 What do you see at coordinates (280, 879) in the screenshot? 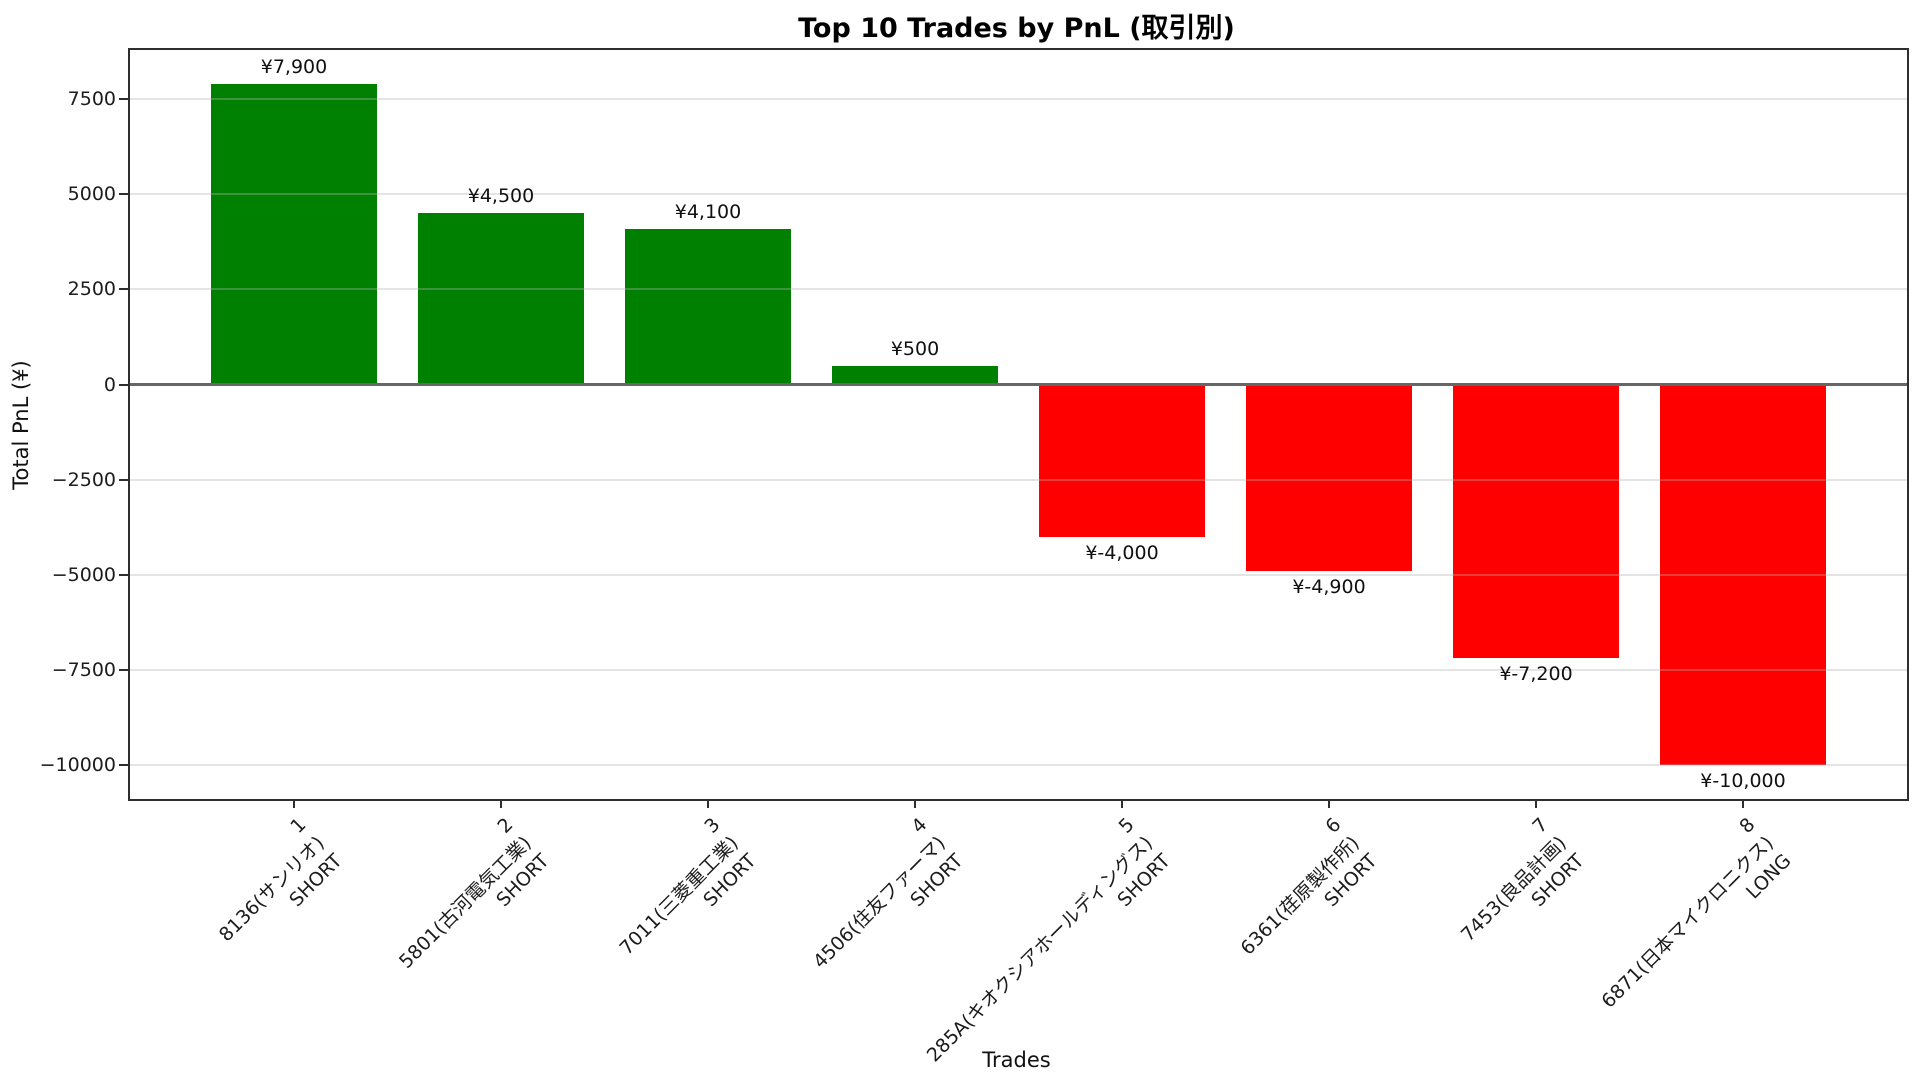
I see `x-tick-label: 1 8136(サンリオ) SHORT` at bounding box center [280, 879].